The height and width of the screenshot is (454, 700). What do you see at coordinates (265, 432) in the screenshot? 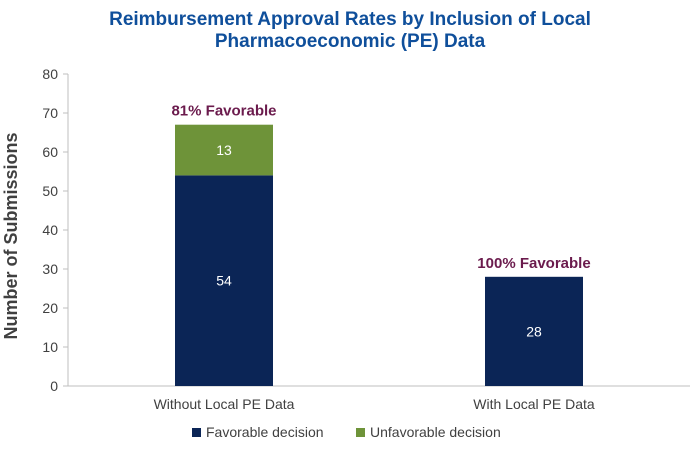
I see `legend-label: Favorable decision` at bounding box center [265, 432].